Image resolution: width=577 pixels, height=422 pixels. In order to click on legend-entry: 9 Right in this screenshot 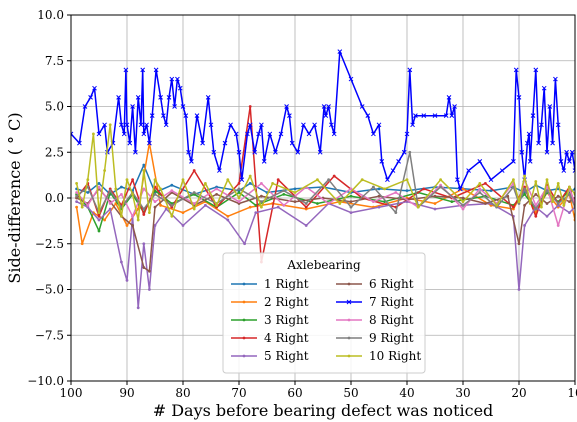, I will do `click(375, 338)`.